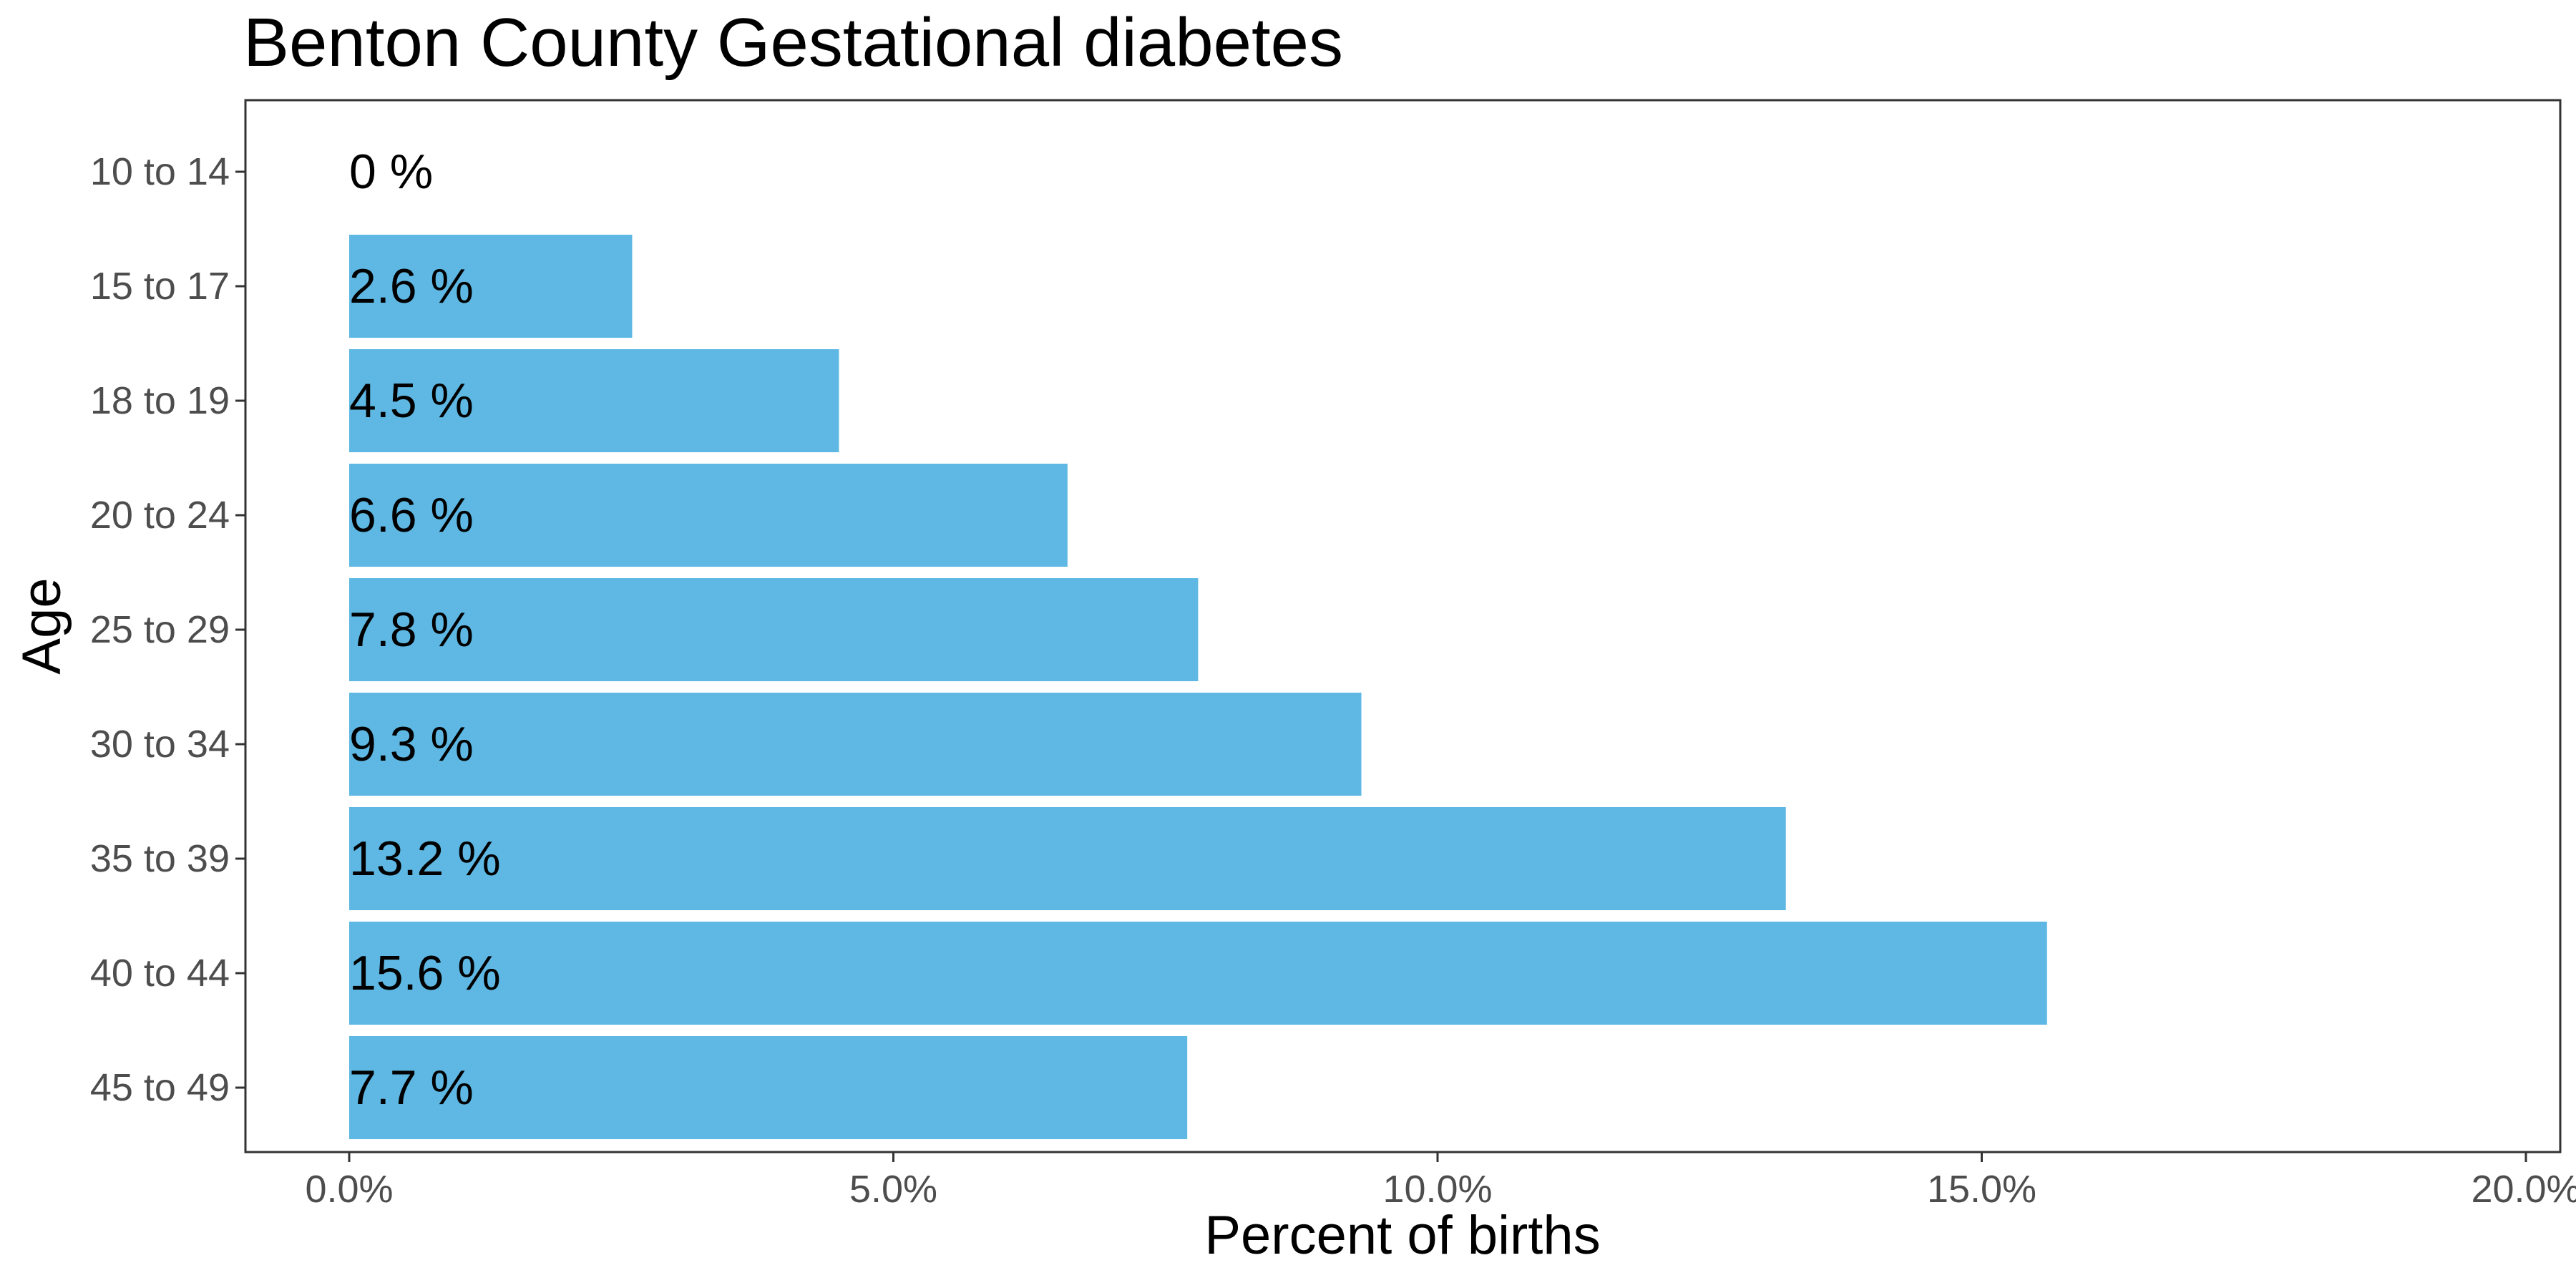 The width and height of the screenshot is (2576, 1288). What do you see at coordinates (2523, 1189) in the screenshot?
I see `x-tick-label: 20.0%` at bounding box center [2523, 1189].